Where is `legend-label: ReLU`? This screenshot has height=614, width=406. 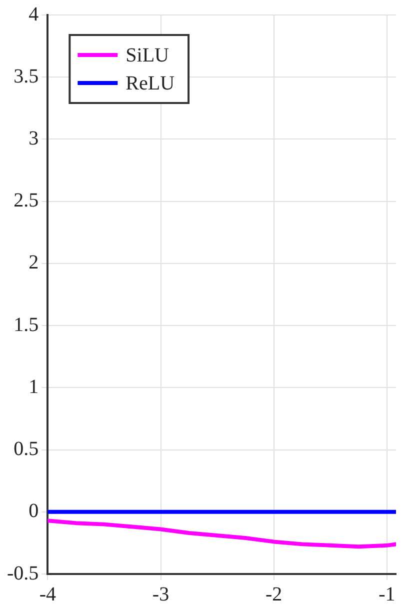 legend-label: ReLU is located at coordinates (151, 83).